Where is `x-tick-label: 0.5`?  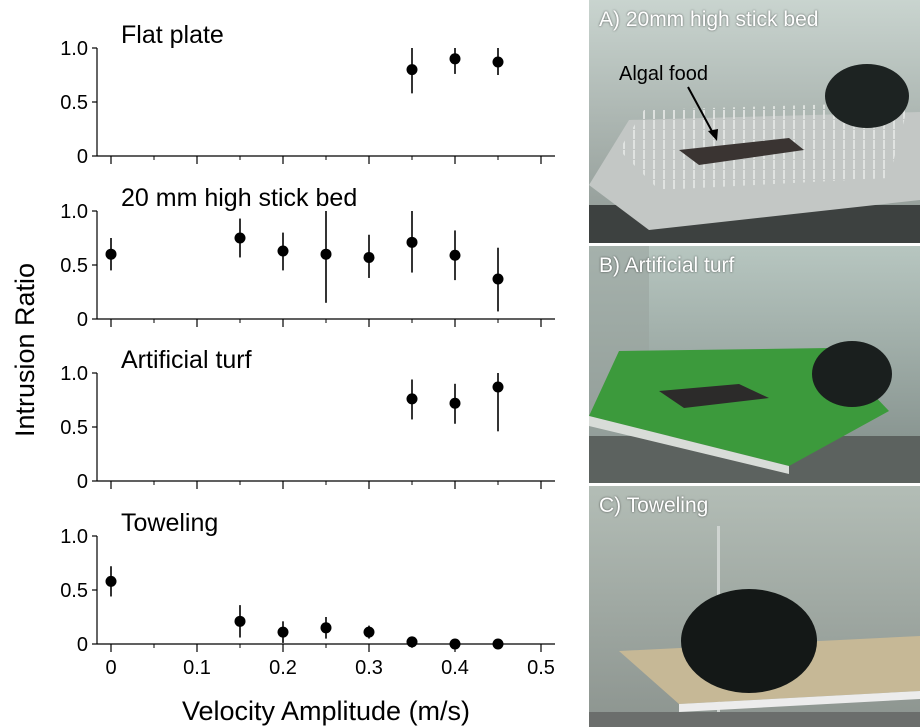
x-tick-label: 0.5 is located at coordinates (541, 668).